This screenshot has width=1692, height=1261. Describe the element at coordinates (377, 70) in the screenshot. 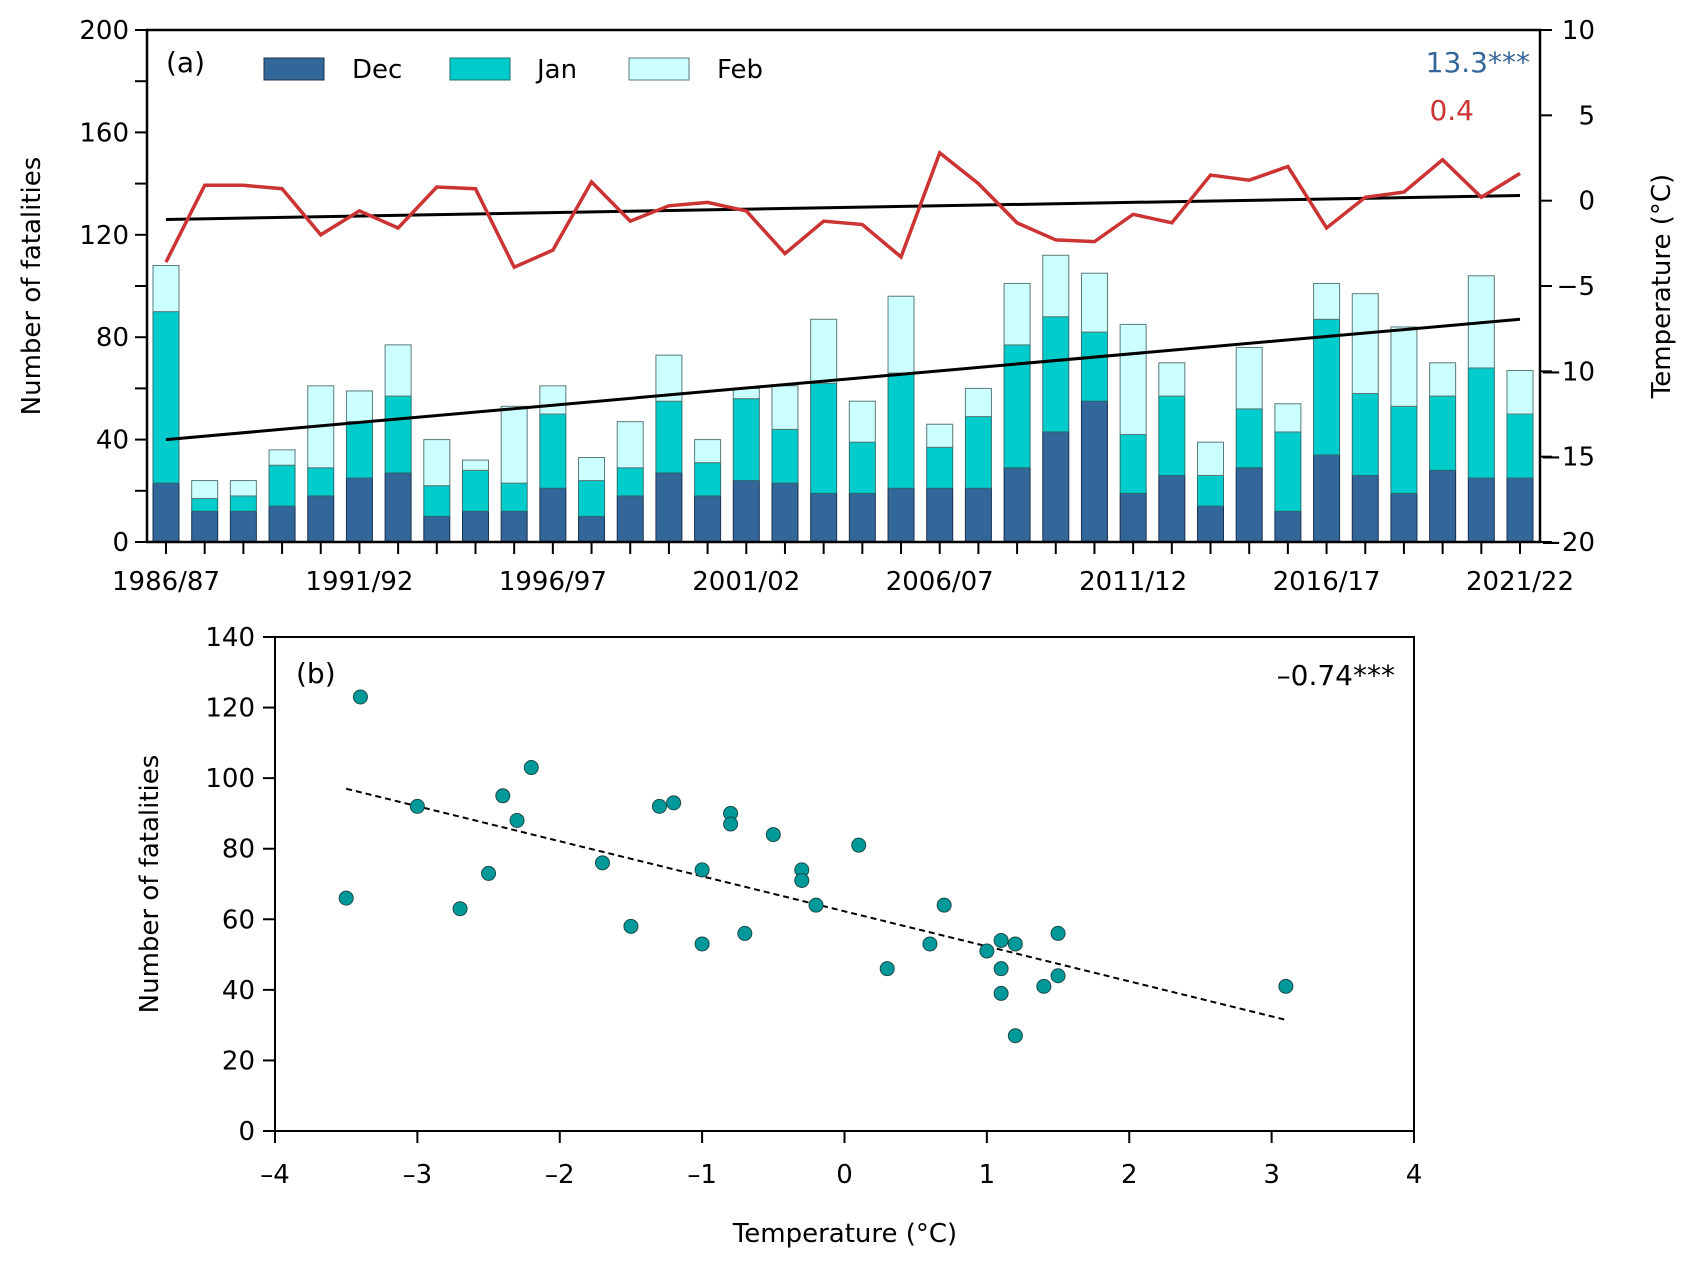

I see `legend-label-dec: Dec` at that location.